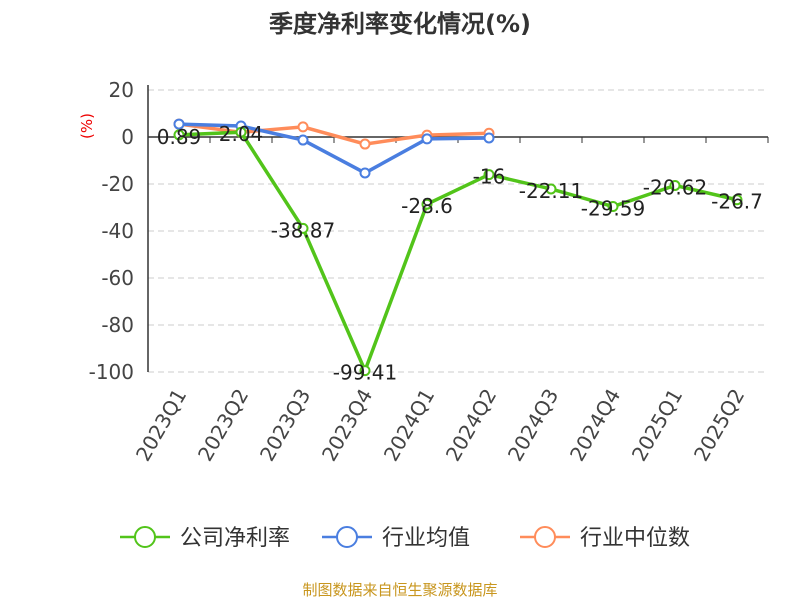 The image size is (800, 600). What do you see at coordinates (399, 590) in the screenshot?
I see `footer-source: 制图数据来自恒生聚源数据库` at bounding box center [399, 590].